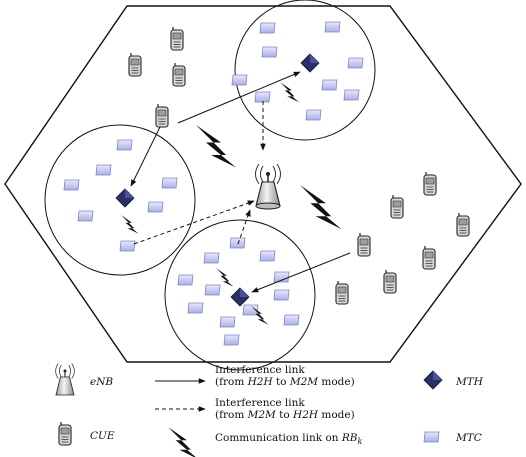 This screenshot has height=457, width=526. Describe the element at coordinates (268, 186) in the screenshot. I see `enb-tower-icon` at that location.